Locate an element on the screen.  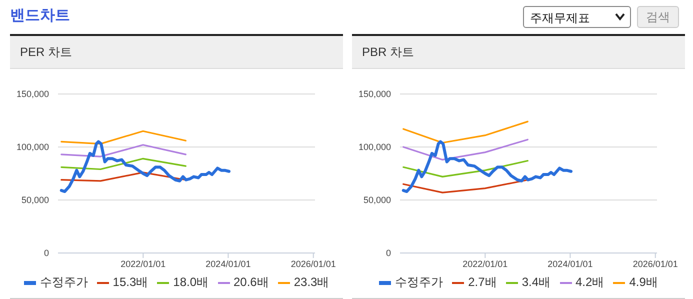
legend-label: 18.0배 is located at coordinates (190, 282).